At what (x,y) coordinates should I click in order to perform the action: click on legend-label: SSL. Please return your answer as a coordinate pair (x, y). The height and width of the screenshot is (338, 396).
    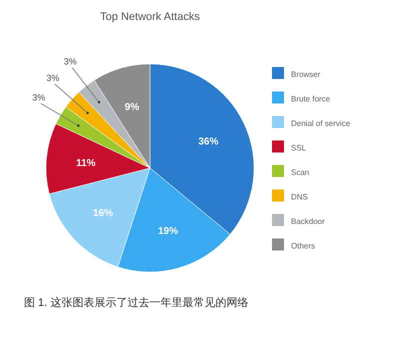
    Looking at the image, I should click on (299, 148).